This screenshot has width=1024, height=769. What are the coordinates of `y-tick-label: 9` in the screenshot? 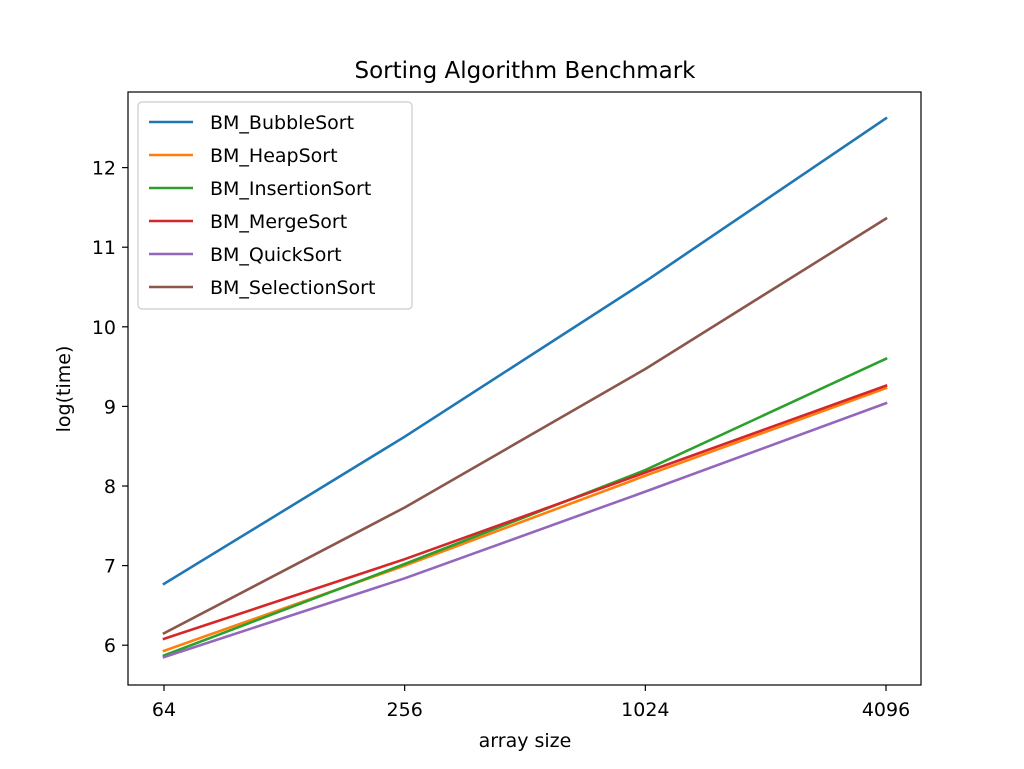 It's located at (110, 407).